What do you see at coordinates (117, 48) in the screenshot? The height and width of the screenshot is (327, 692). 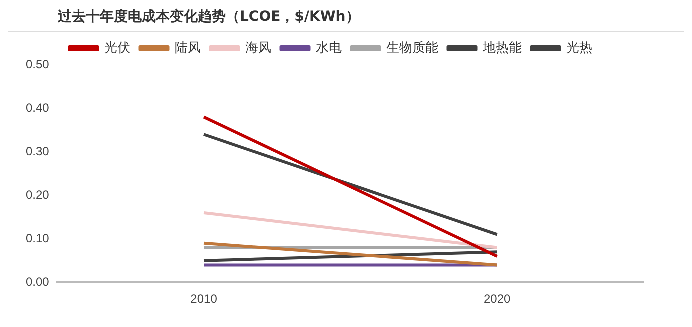 I see `legend-label: 光伏` at bounding box center [117, 48].